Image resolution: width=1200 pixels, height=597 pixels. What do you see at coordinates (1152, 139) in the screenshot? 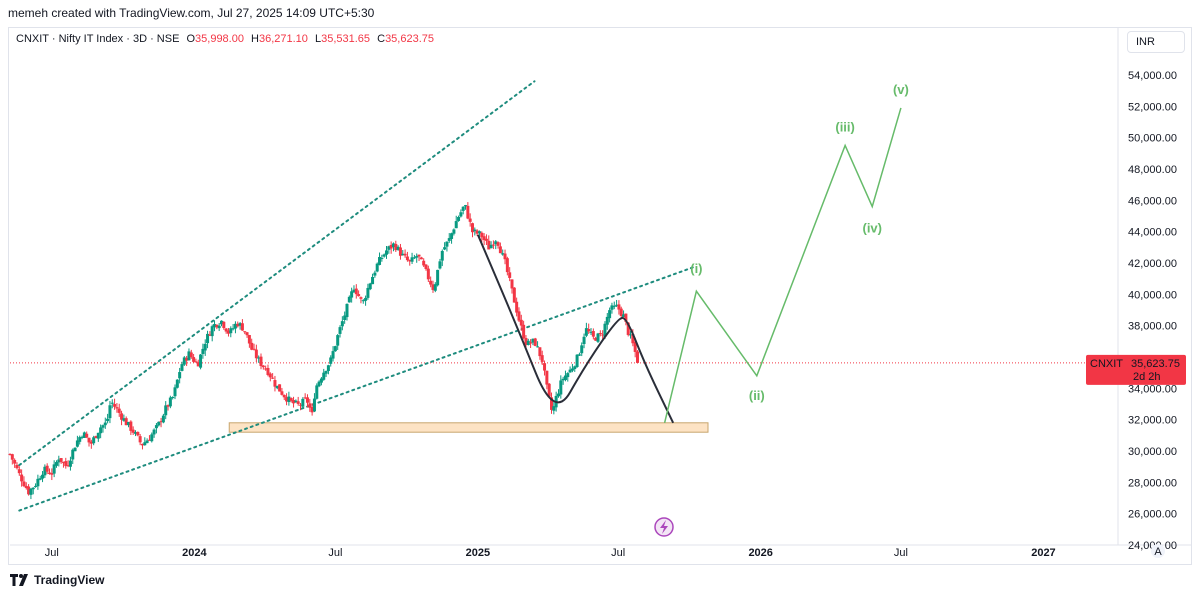
I see `y-tick-label: 50,000.00` at bounding box center [1152, 139].